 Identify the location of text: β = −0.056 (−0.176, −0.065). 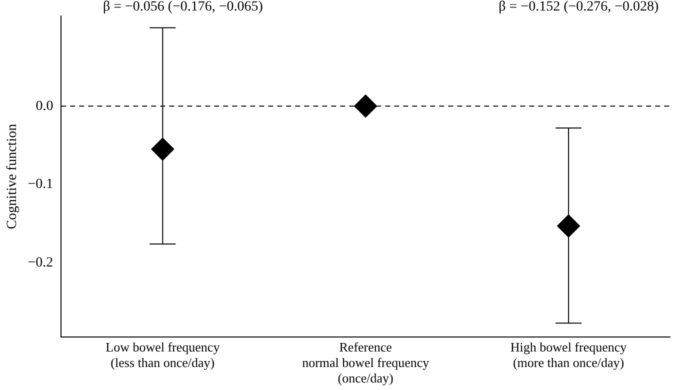
(183, 7).